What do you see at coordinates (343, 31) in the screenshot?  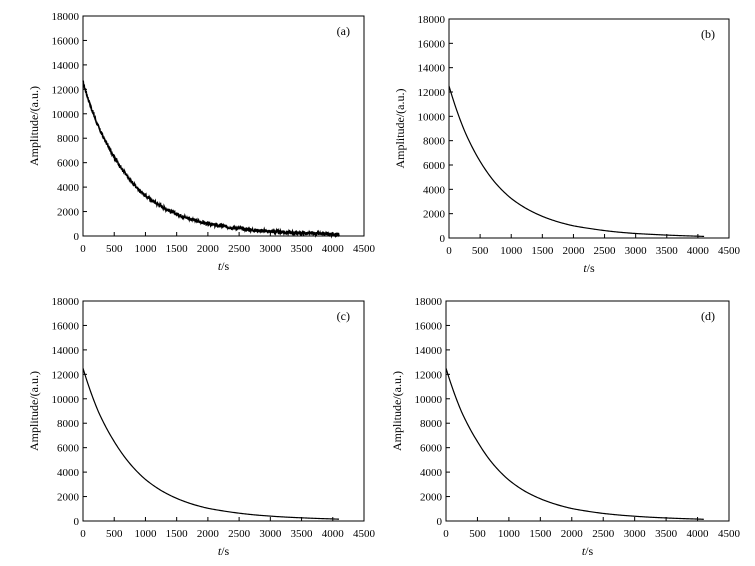 I see `panel-label: (a)` at bounding box center [343, 31].